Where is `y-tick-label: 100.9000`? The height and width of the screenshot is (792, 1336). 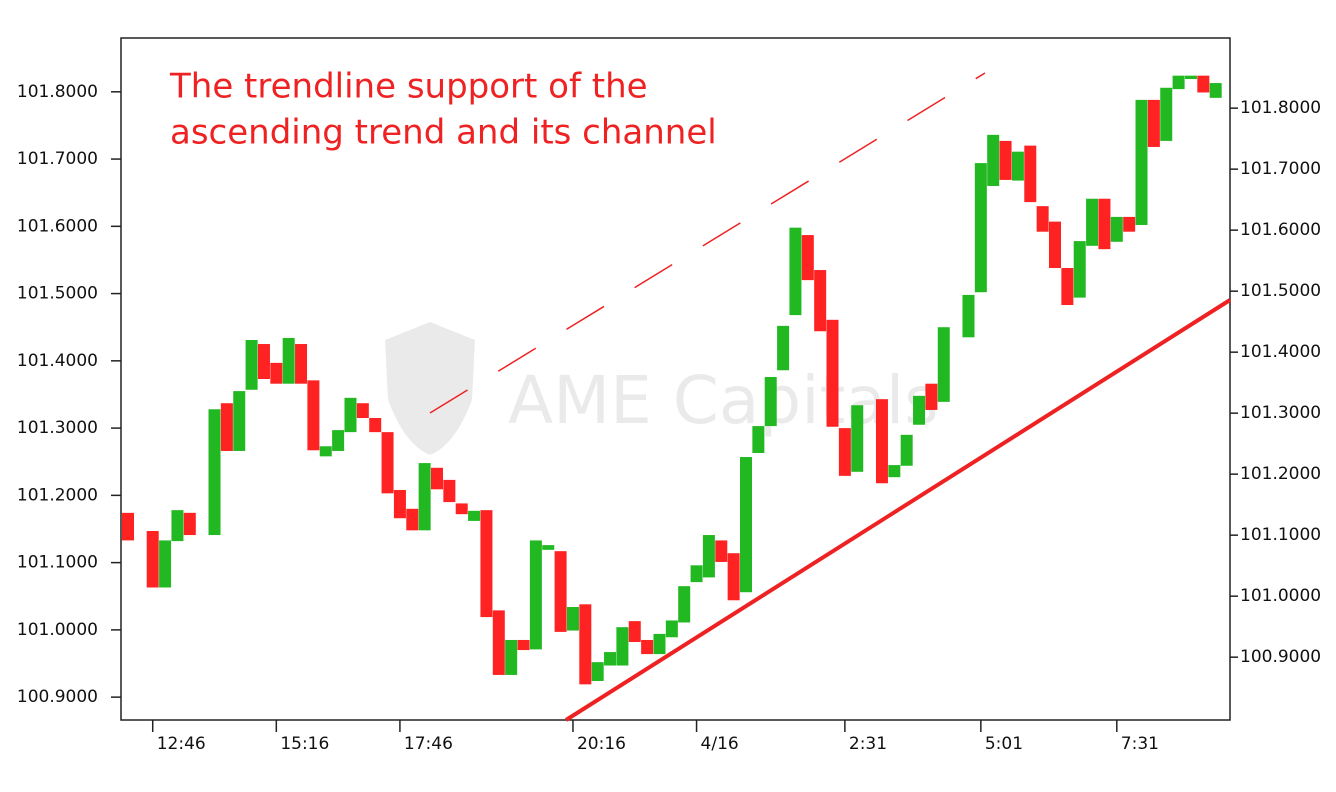
y-tick-label: 100.9000 is located at coordinates (57, 697).